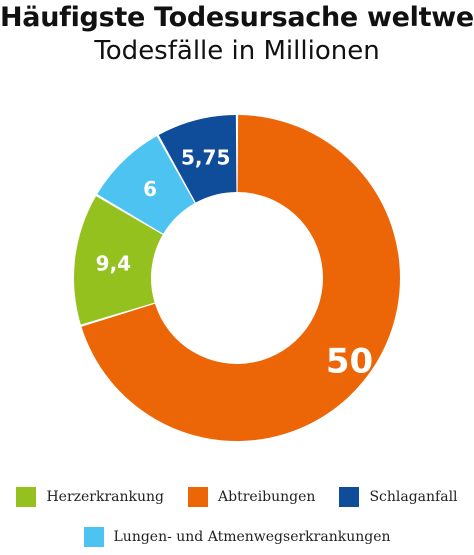 This screenshot has width=474, height=555. I want to click on legend-label: Abtreibungen, so click(267, 497).